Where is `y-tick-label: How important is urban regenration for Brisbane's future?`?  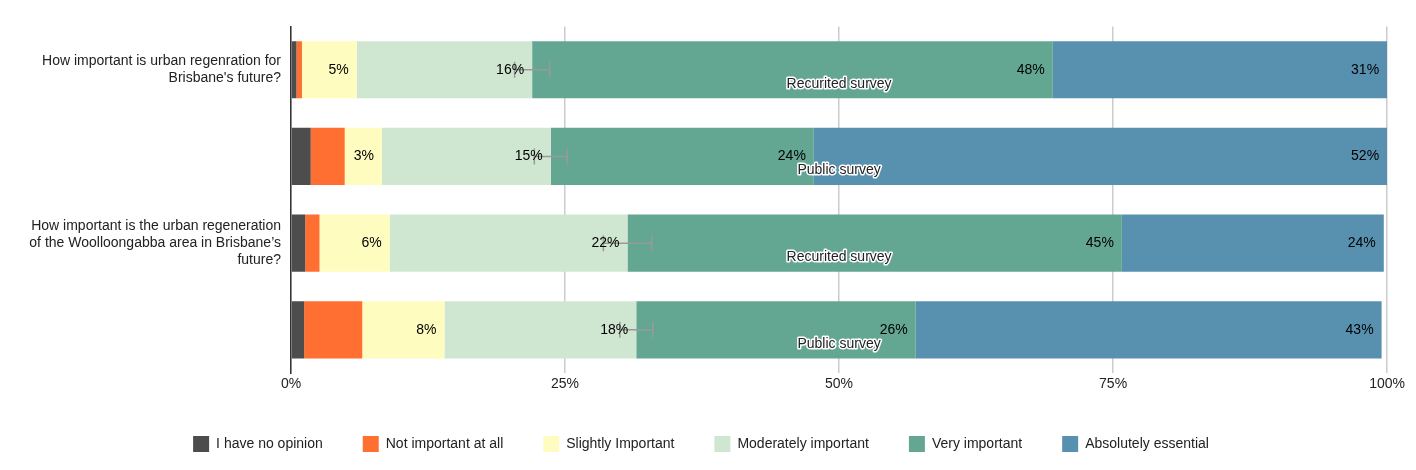
y-tick-label: How important is urban regenration for Brisbane's future? is located at coordinates (162, 69).